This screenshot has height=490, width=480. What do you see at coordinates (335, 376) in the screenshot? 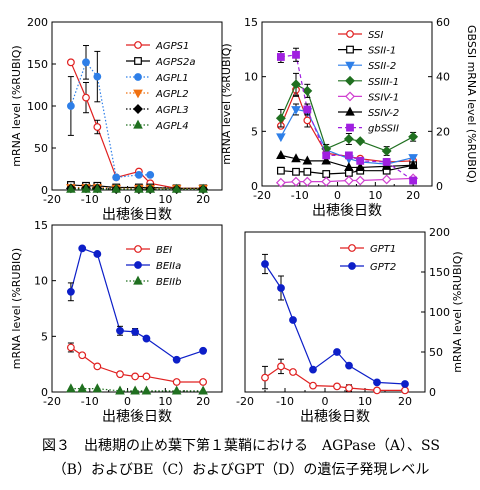
I see `series-GPT1` at bounding box center [335, 376].